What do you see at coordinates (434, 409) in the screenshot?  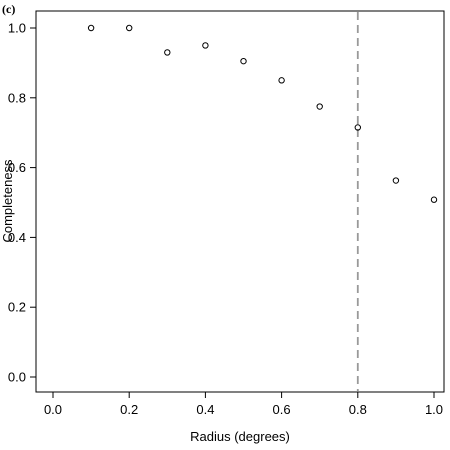 I see `x-tick-label: 1.0` at bounding box center [434, 409].